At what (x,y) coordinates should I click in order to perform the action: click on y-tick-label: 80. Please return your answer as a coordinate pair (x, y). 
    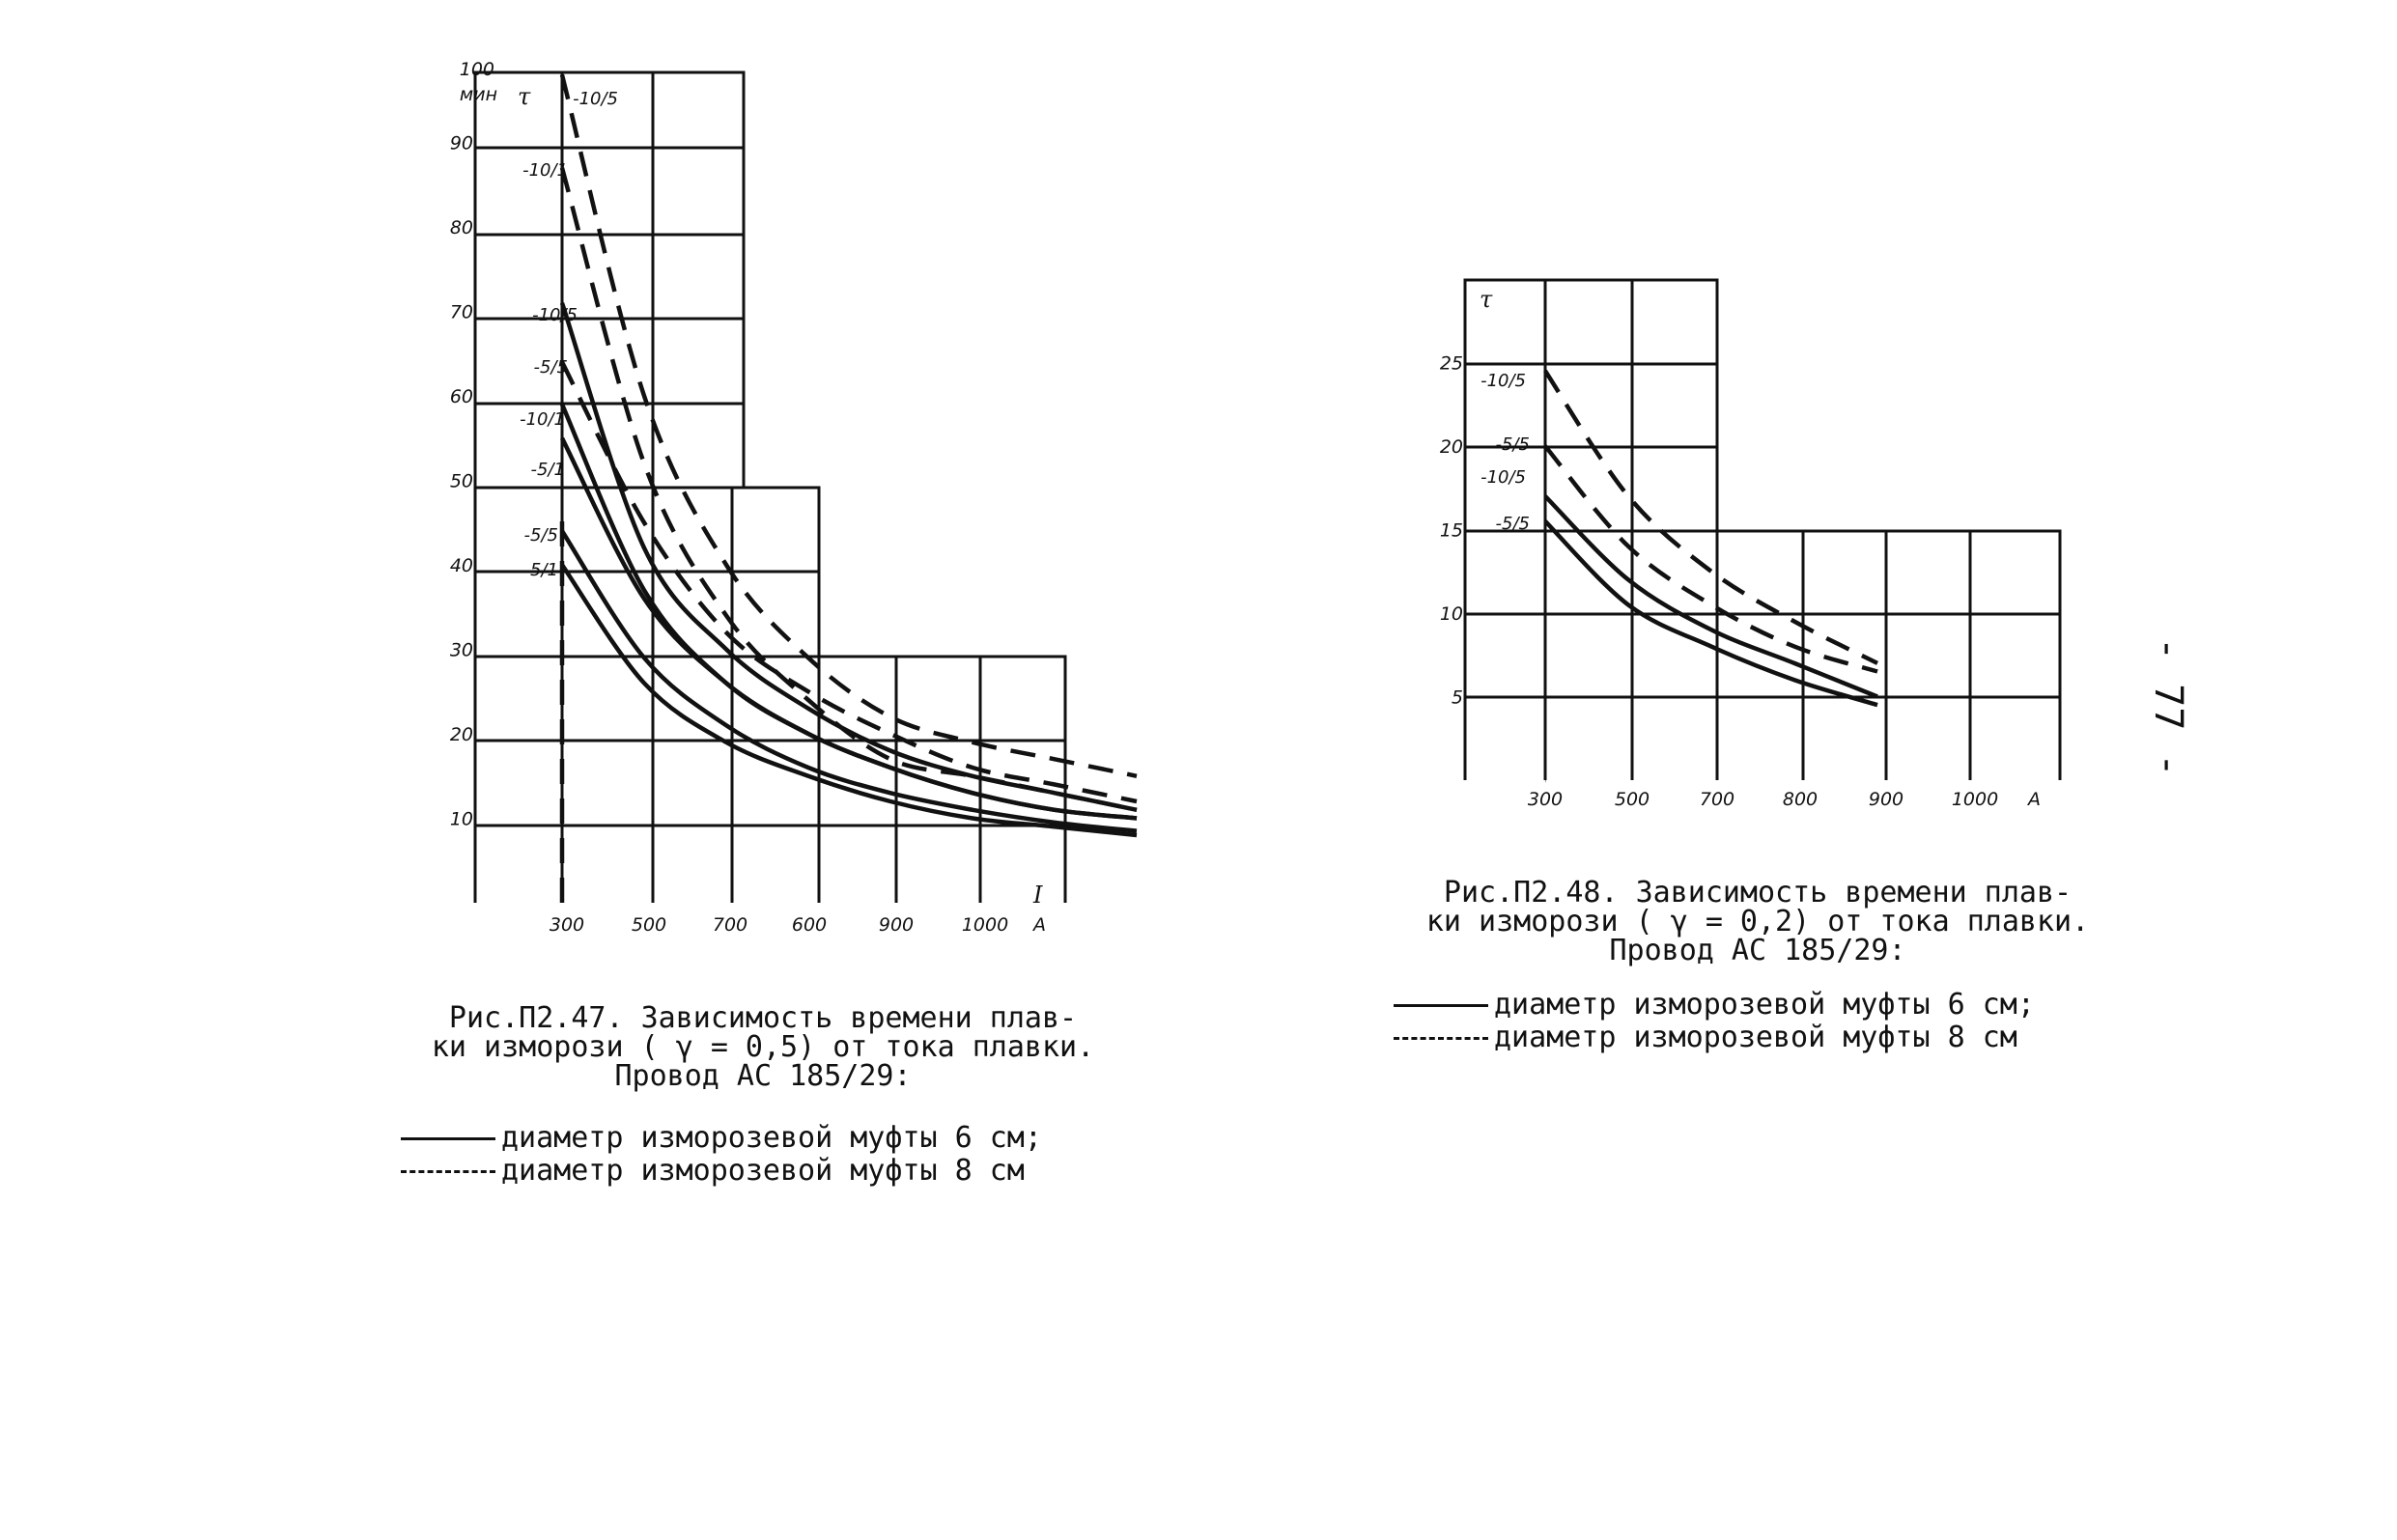
    Looking at the image, I should click on (461, 228).